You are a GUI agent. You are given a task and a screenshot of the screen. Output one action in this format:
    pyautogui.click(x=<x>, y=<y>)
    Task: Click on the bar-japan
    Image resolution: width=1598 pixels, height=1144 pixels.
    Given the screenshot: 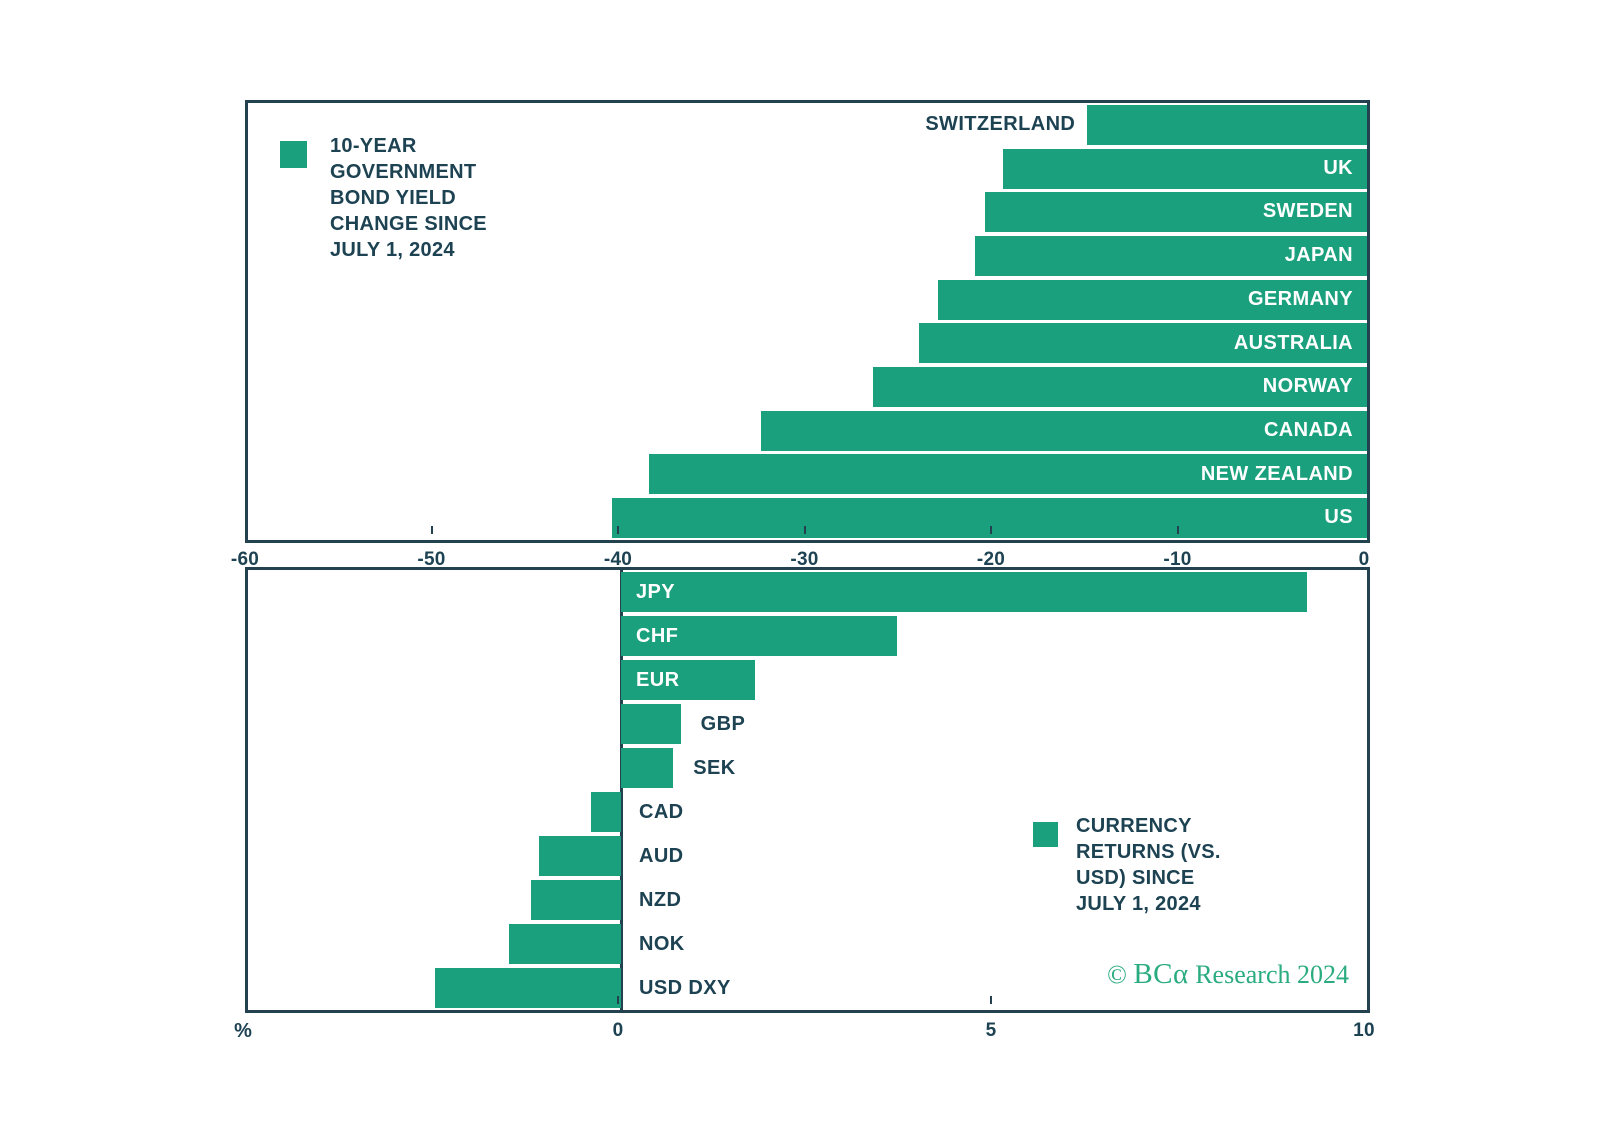 What is the action you would take?
    pyautogui.click(x=1171, y=255)
    